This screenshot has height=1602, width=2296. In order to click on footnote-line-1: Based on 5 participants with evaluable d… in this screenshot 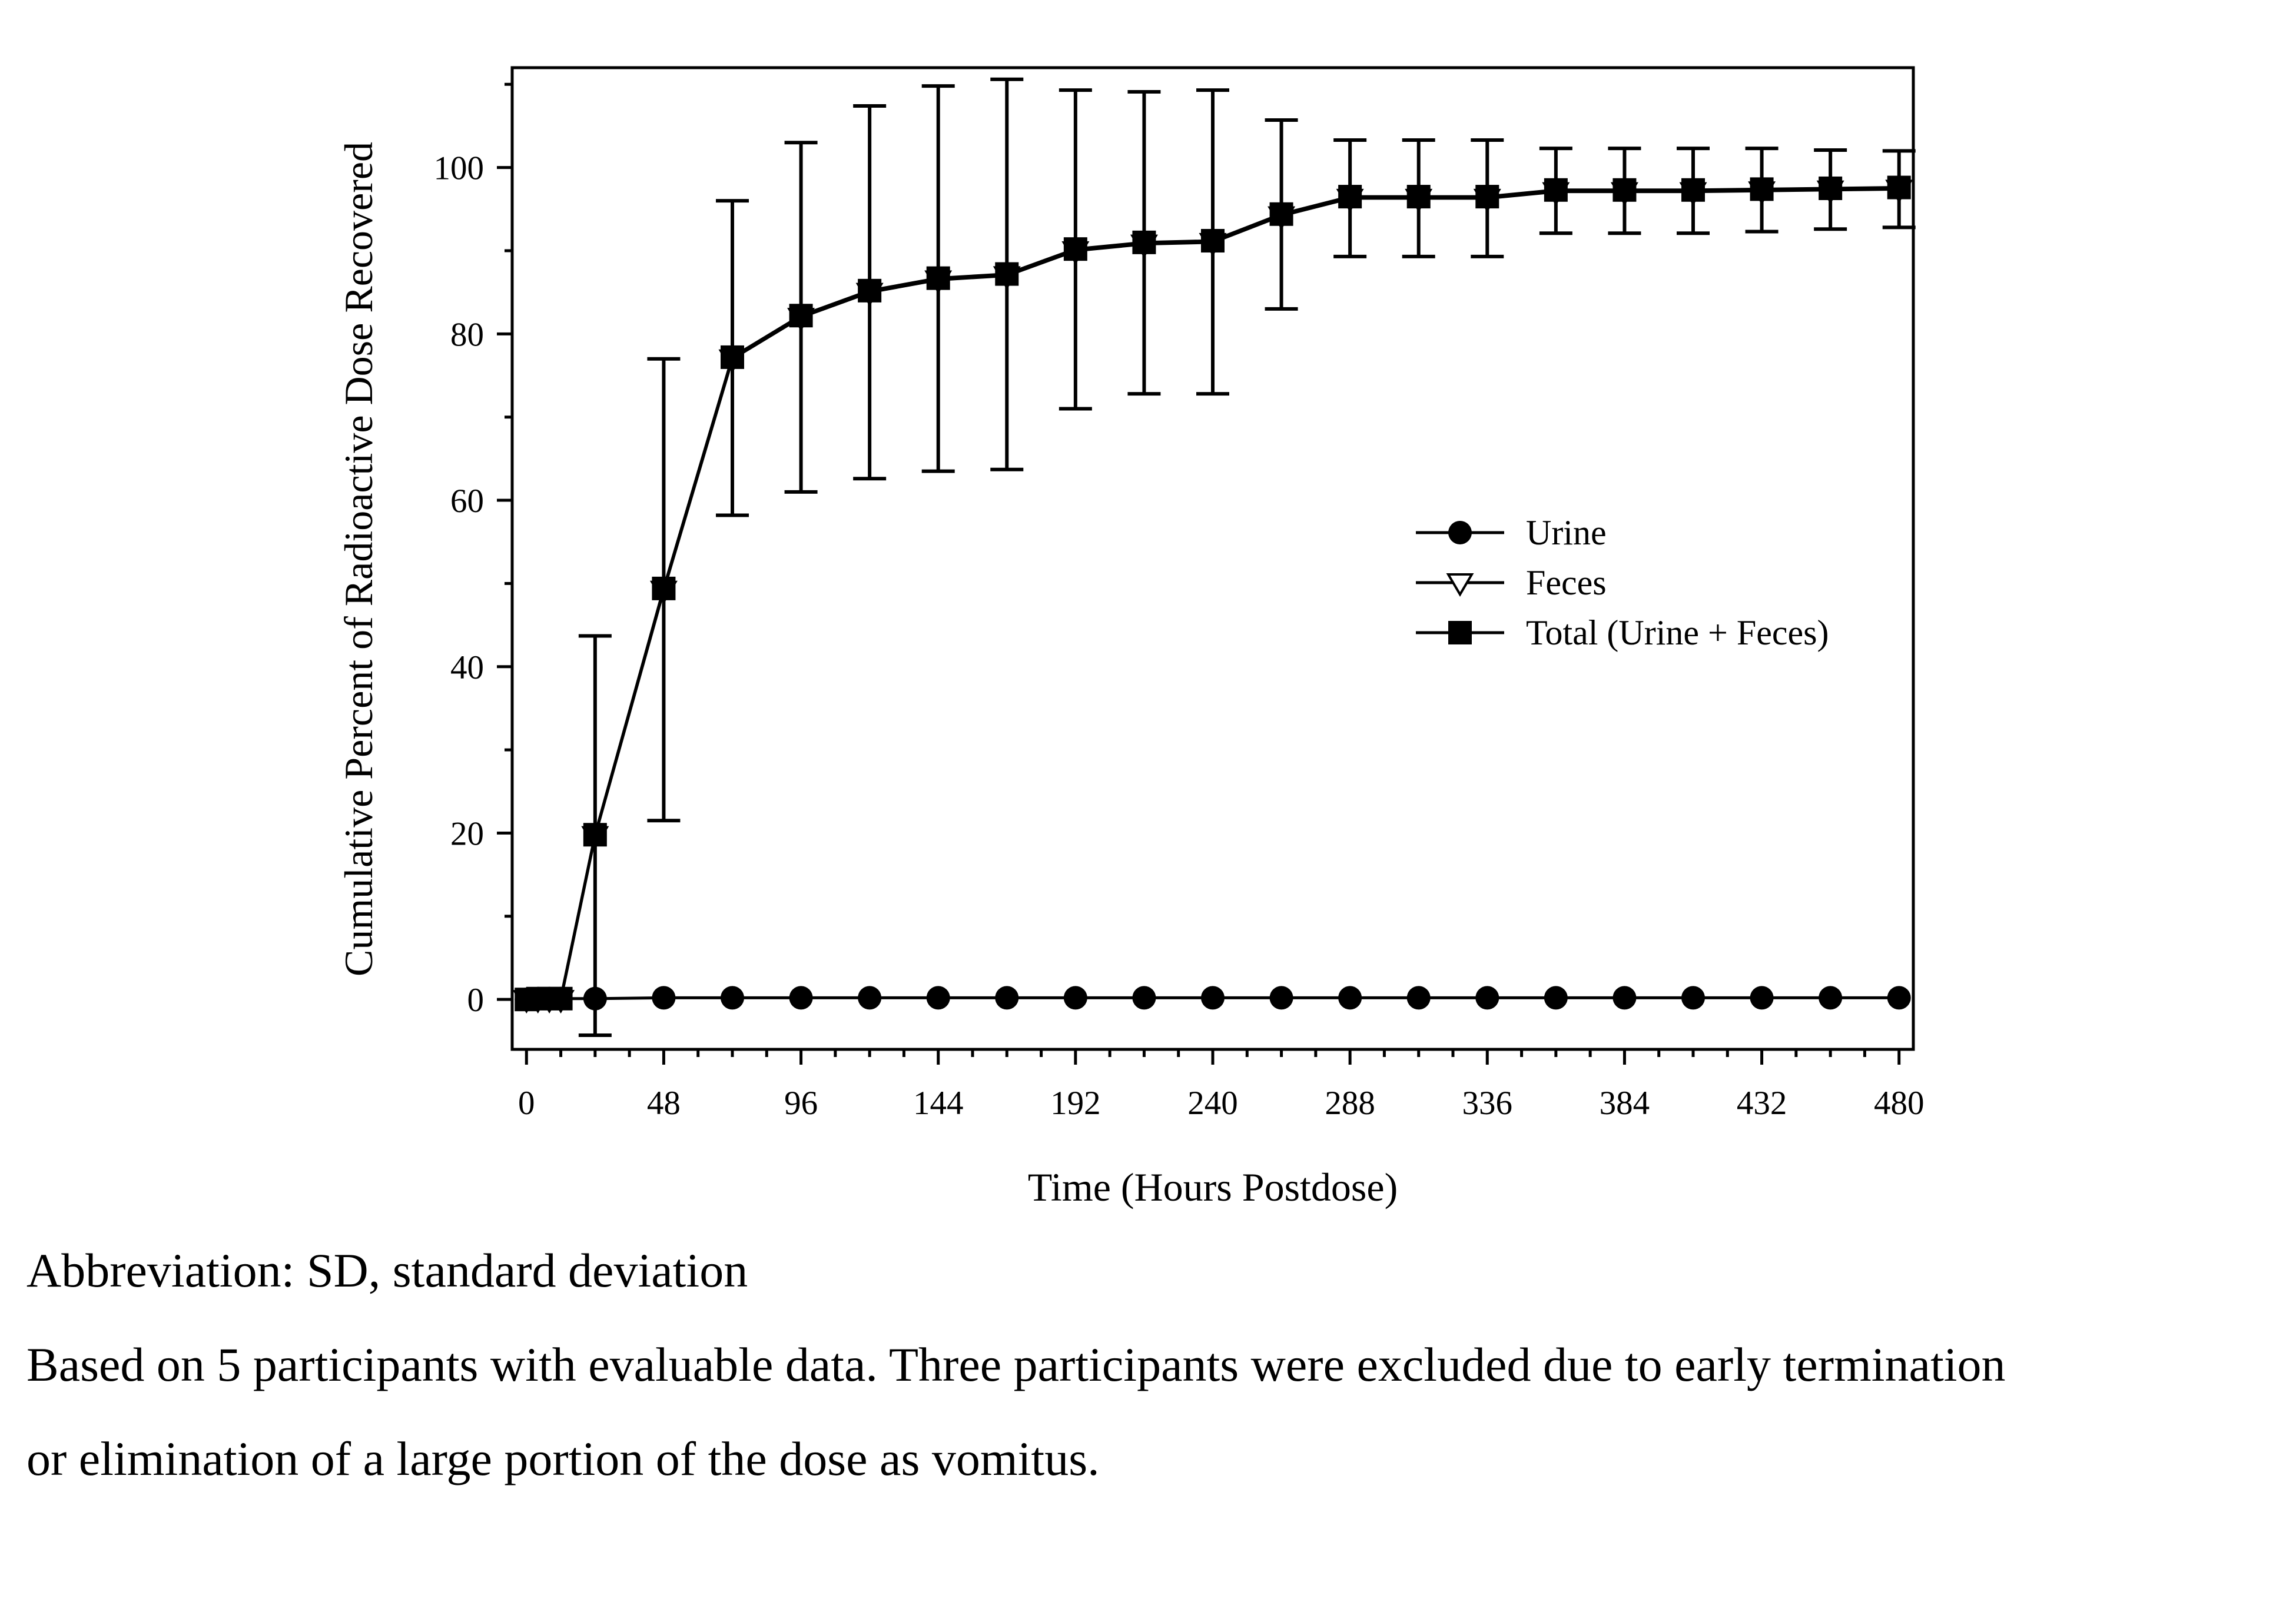, I will do `click(1016, 1364)`.